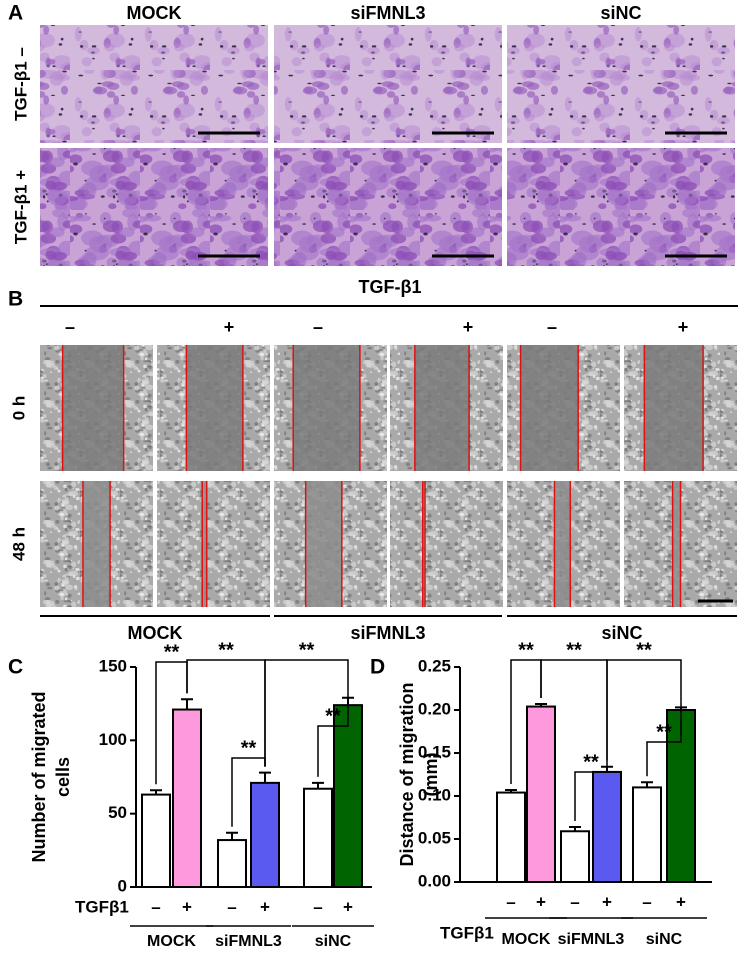 Image resolution: width=743 pixels, height=956 pixels. What do you see at coordinates (467, 932) in the screenshot?
I see `row-label: TGFβ1` at bounding box center [467, 932].